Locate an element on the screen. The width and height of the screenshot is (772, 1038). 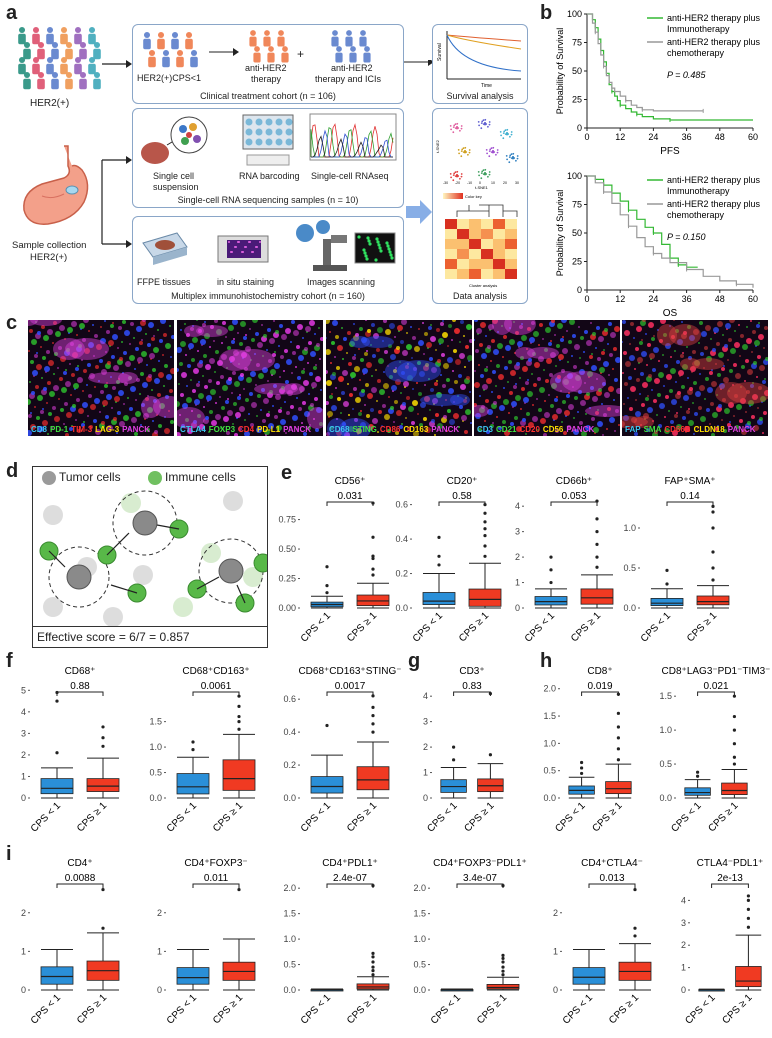
mihc-image-1: CD8 PD-1 TIM-3 LAG-3 PANCK is located at coordinates (101, 378).